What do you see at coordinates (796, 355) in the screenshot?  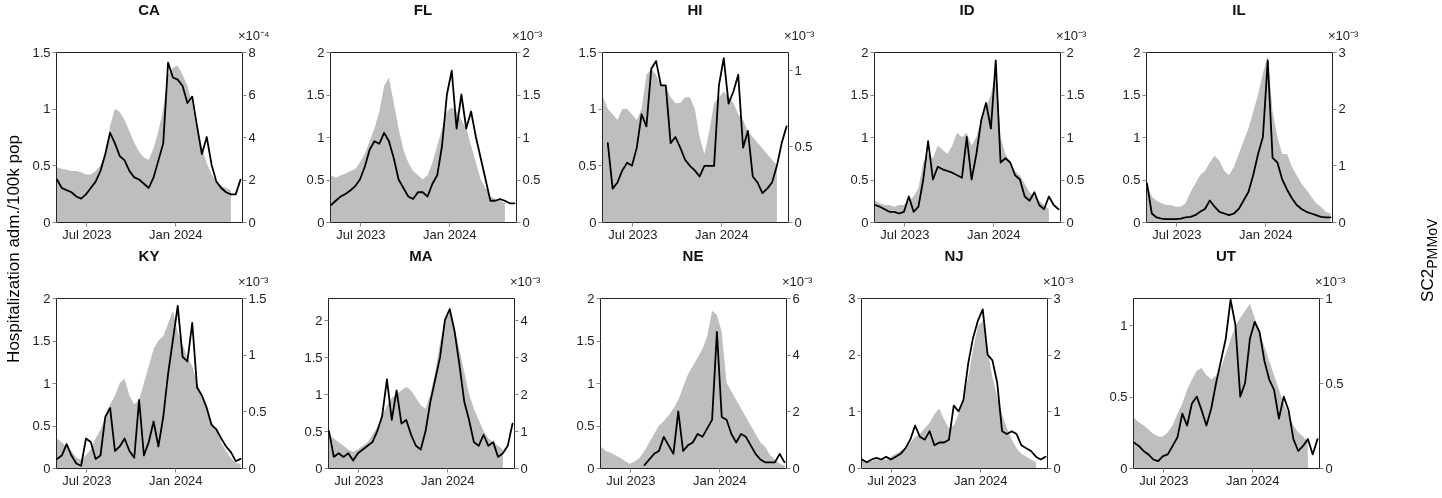 I see `y2-tick-label: 4` at bounding box center [796, 355].